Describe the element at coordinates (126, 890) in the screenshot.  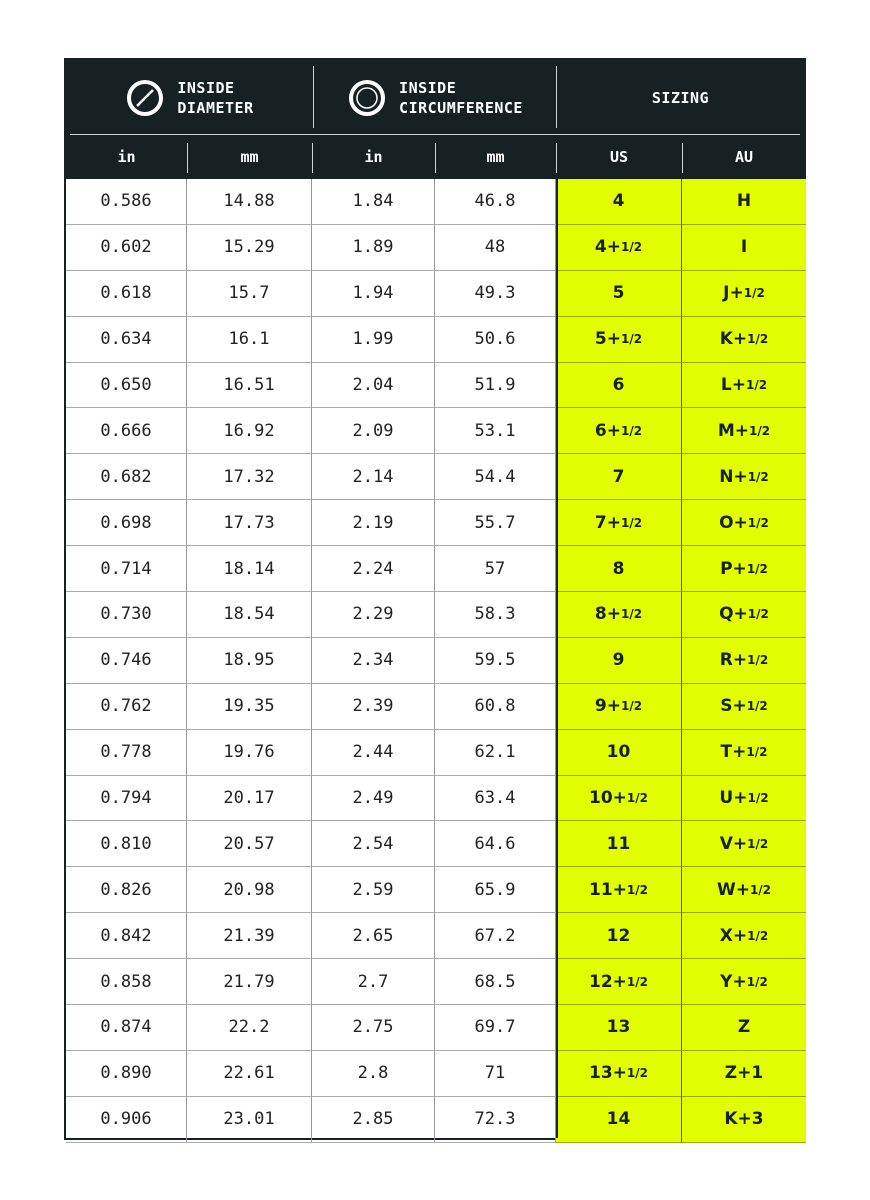
I see `diameter-in-cell: 0.826` at that location.